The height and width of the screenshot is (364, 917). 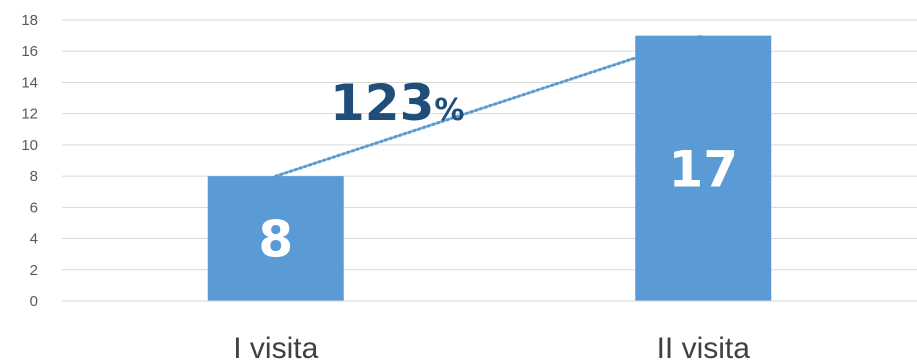 What do you see at coordinates (382, 103) in the screenshot?
I see `growth-annotation-number: 123` at bounding box center [382, 103].